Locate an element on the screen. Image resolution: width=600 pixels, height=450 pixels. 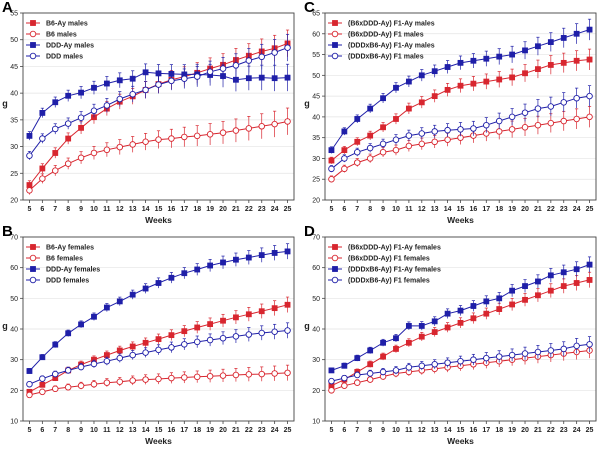
legend-label: (B6xDDD-Ay) F1 males is located at coordinates (386, 35).